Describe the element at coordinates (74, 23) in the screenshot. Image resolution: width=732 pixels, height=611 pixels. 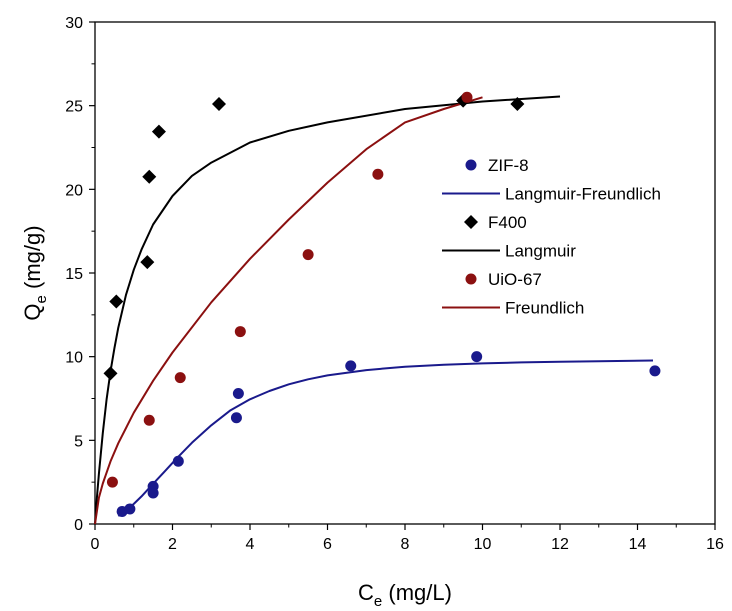
I see `y-tick-label: 30` at that location.